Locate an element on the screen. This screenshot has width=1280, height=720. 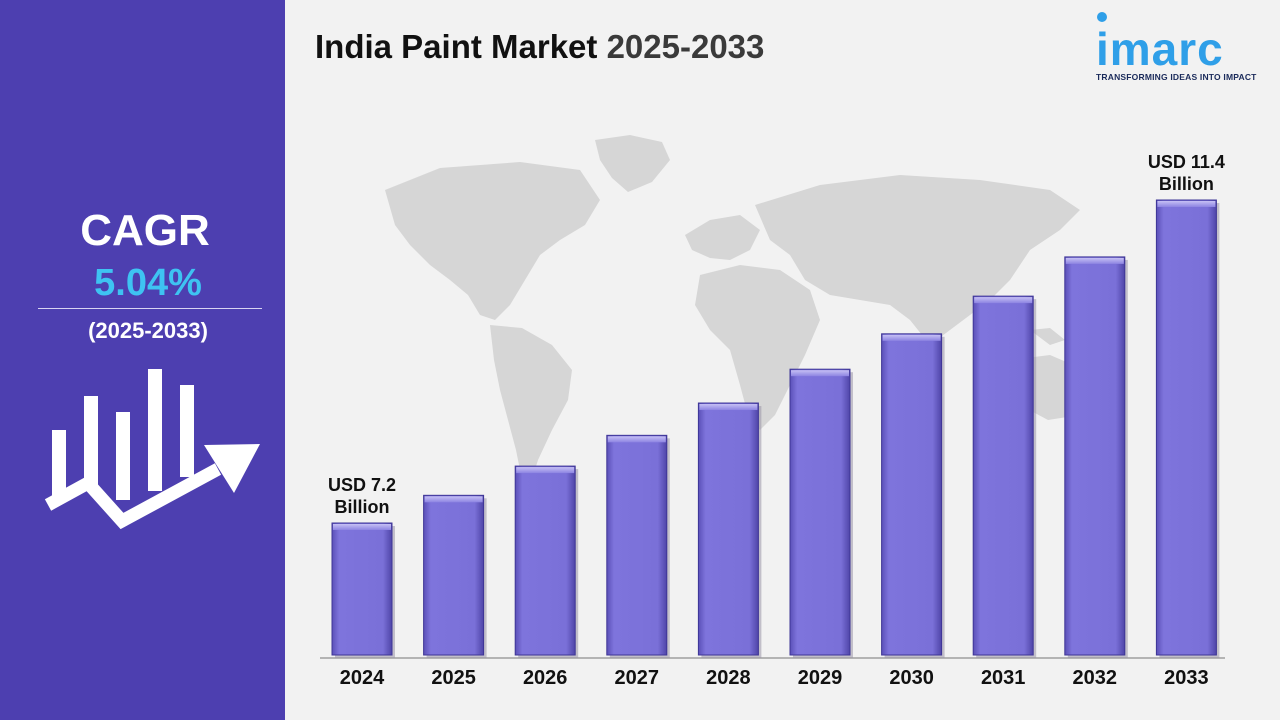
x-tick-label: 2028 is located at coordinates (728, 678).